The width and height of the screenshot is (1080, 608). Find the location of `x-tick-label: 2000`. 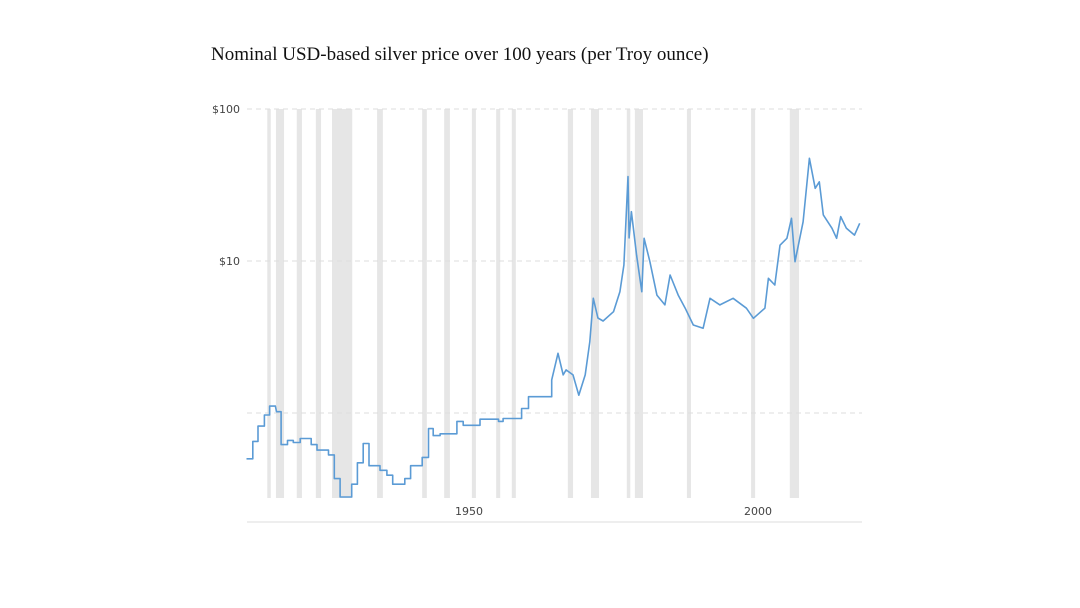

x-tick-label: 2000 is located at coordinates (758, 511).